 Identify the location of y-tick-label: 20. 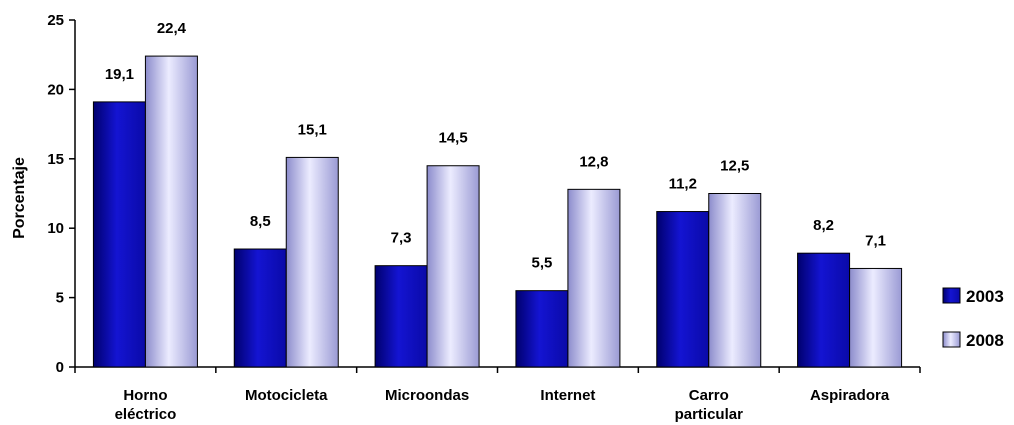
(55, 89).